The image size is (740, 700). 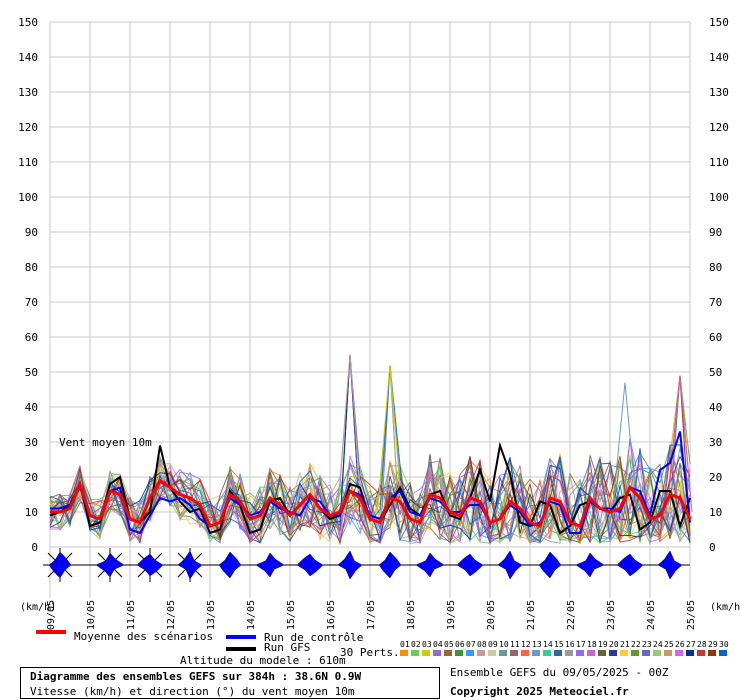 I want to click on ytick-label-left: 140, so click(x=28, y=57).